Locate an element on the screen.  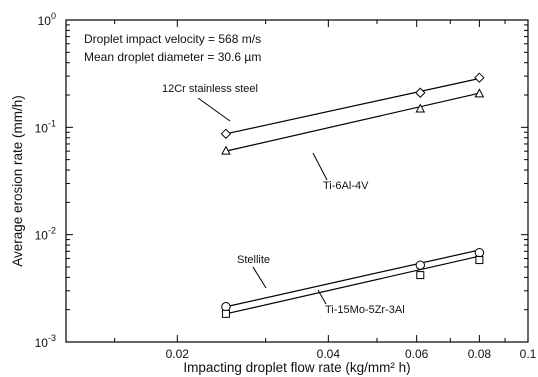
series-pointer-12cr is located at coordinates (214, 109).